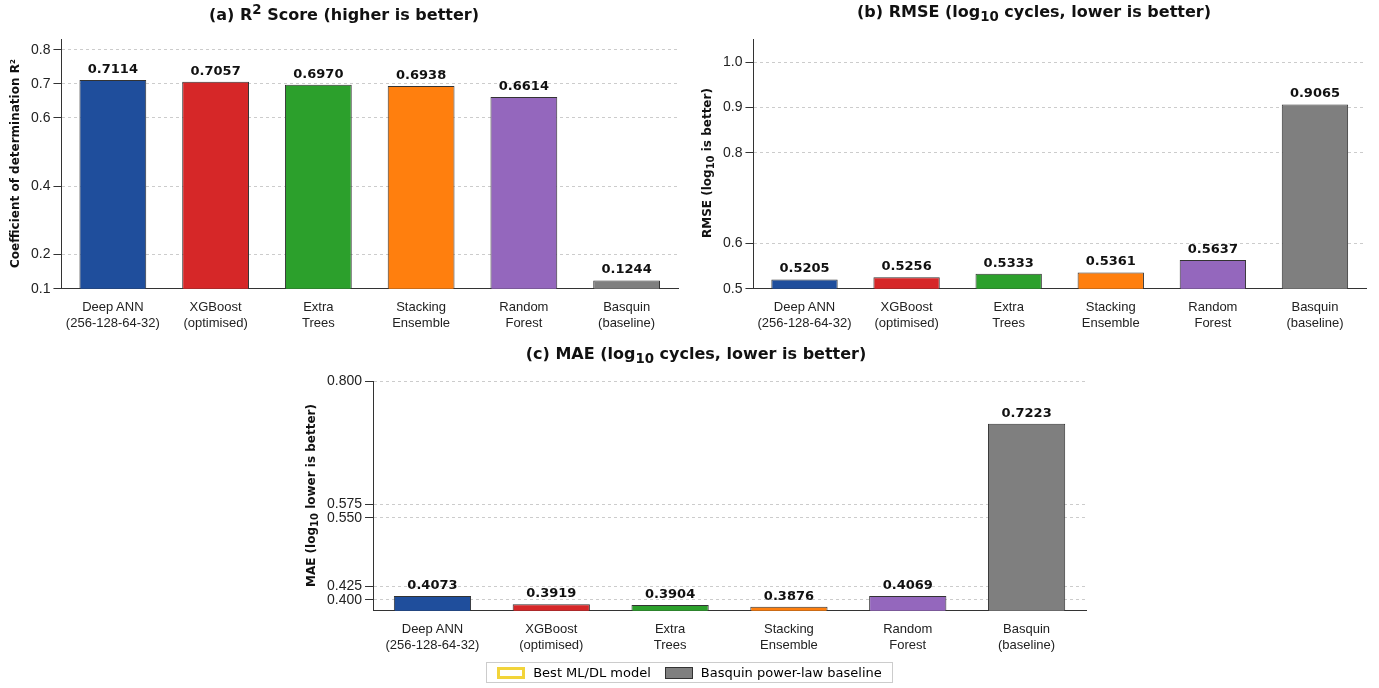 This screenshot has height=688, width=1379. What do you see at coordinates (791, 672) in the screenshot?
I see `text: Basquin power-law baseline` at bounding box center [791, 672].